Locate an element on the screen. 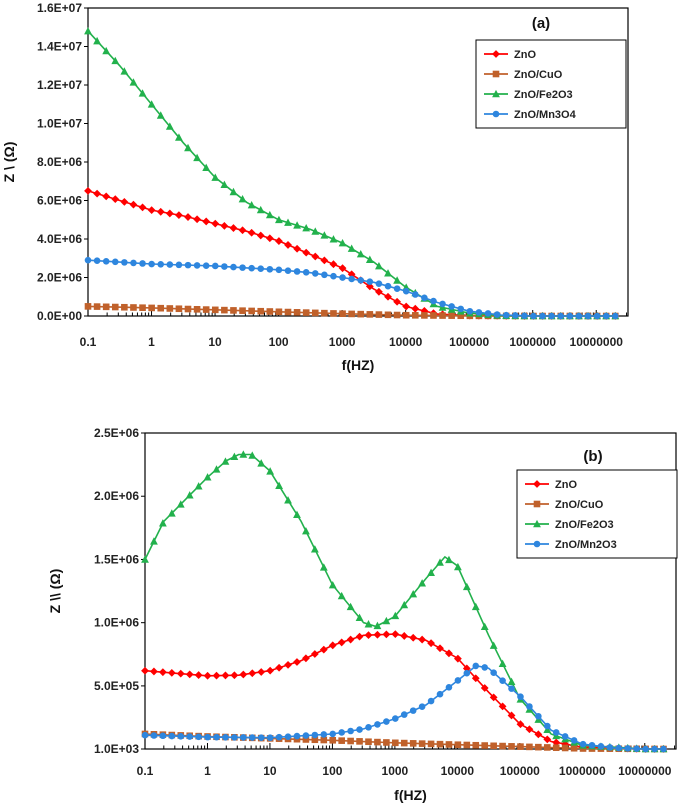  x-axis-title: f(HZ) is located at coordinates (358, 365).